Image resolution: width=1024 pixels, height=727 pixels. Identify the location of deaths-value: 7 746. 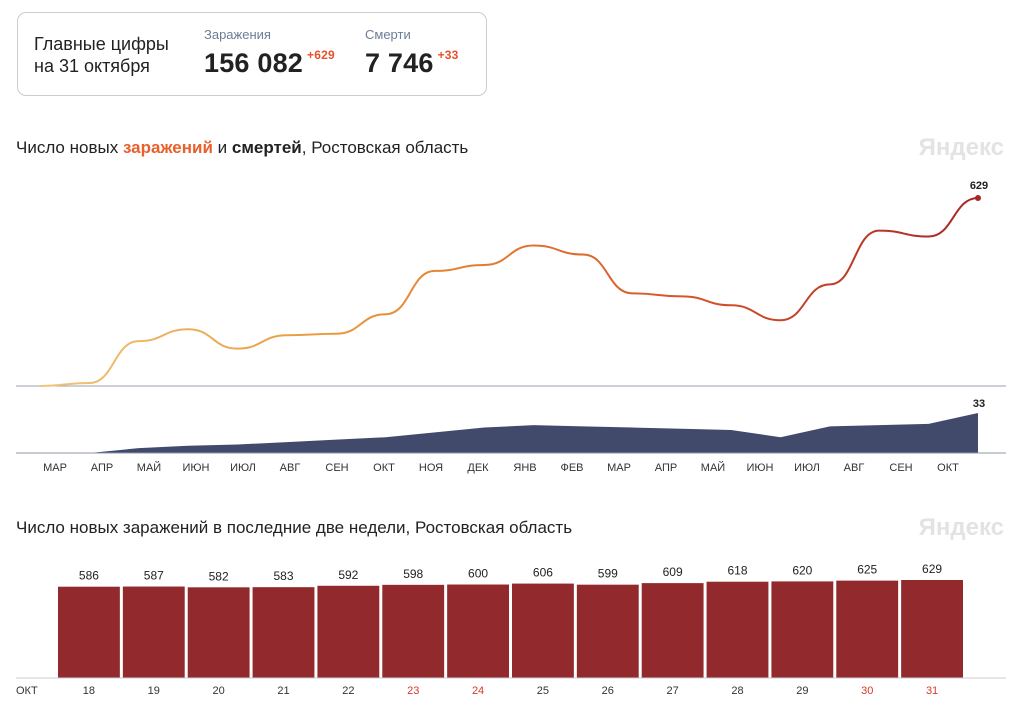
(399, 63).